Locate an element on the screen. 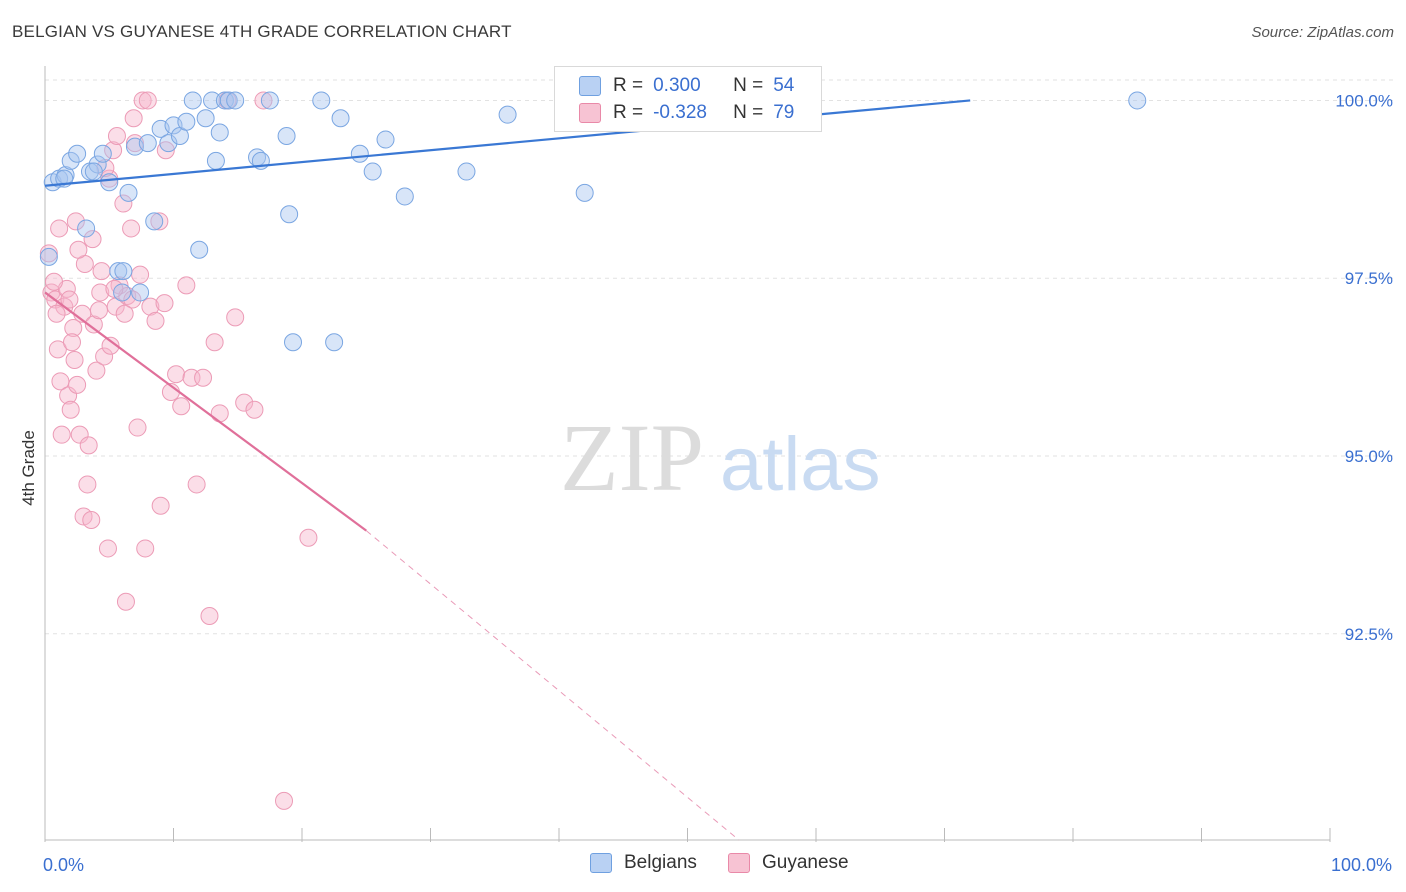  belgians-swatch is located at coordinates (590, 86).